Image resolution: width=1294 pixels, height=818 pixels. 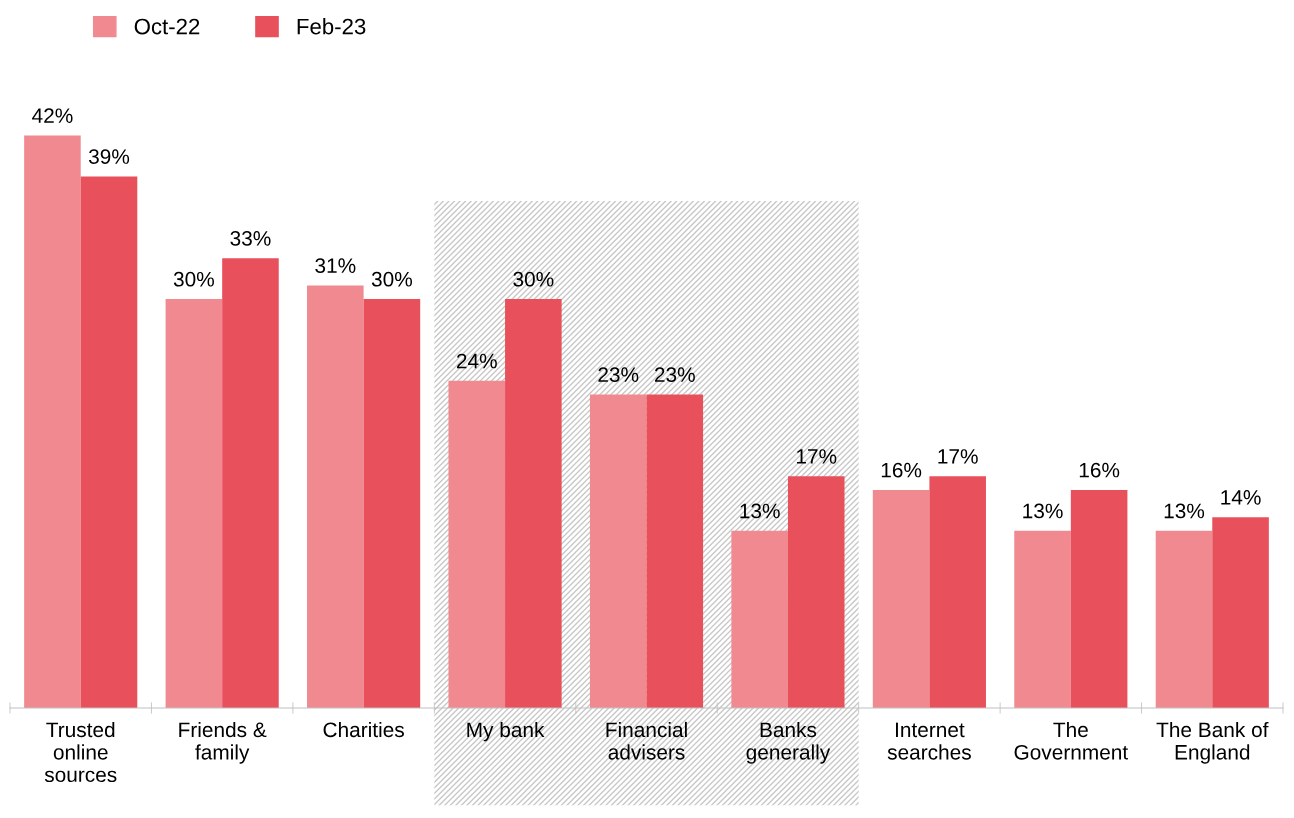 I want to click on x-tick-label: Internet searches, so click(x=929, y=741).